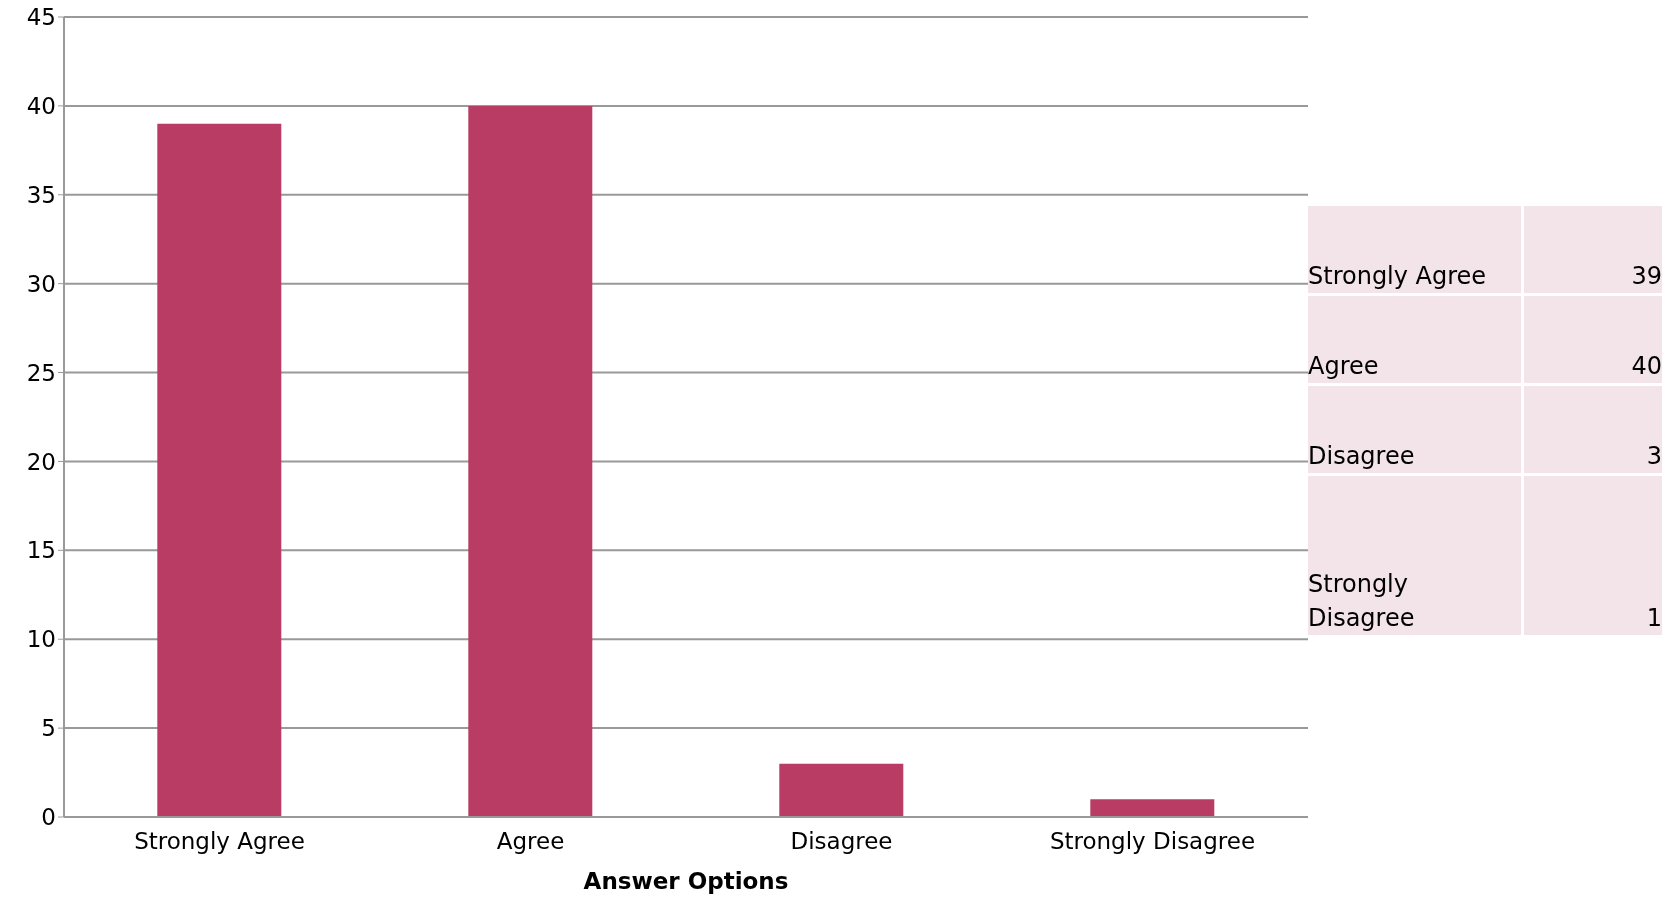  Describe the element at coordinates (1592, 429) in the screenshot. I see `data-label: 3` at that location.